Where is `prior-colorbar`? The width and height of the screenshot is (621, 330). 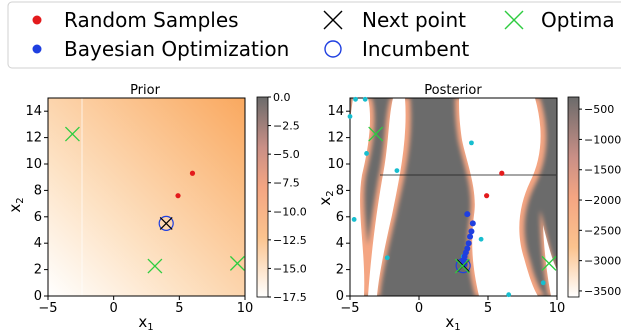 prior-colorbar is located at coordinates (262, 197).